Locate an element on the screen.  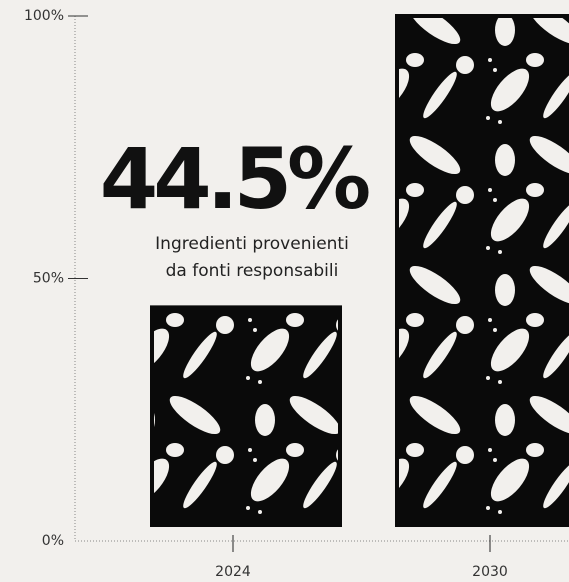
x-tick-label: 2030 is located at coordinates (490, 572).